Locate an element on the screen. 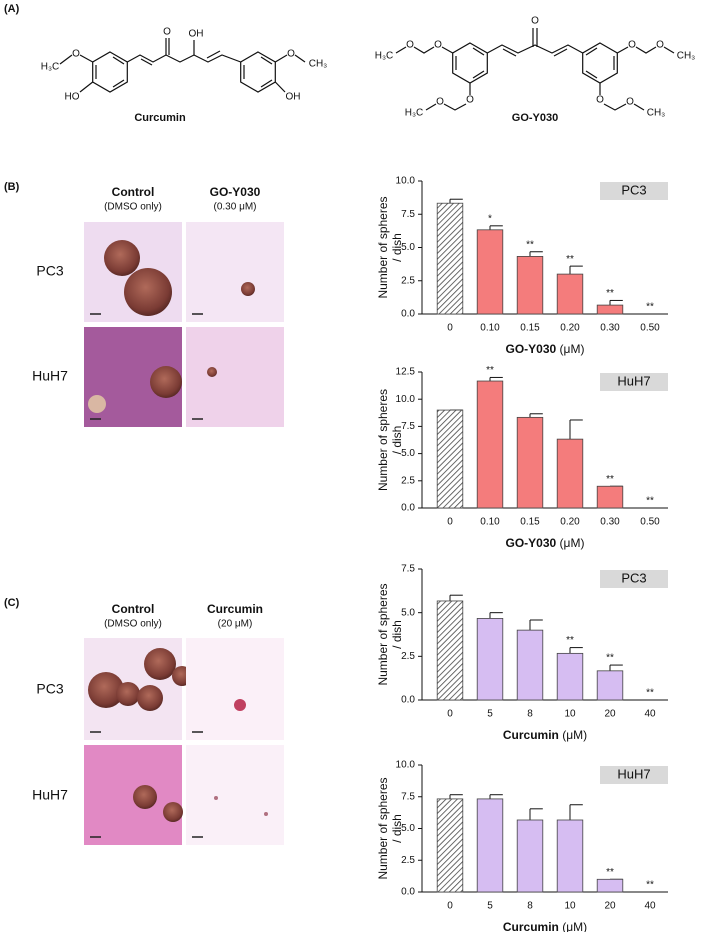 This screenshot has width=709, height=932. chart-title: HuH7 is located at coordinates (633, 773).